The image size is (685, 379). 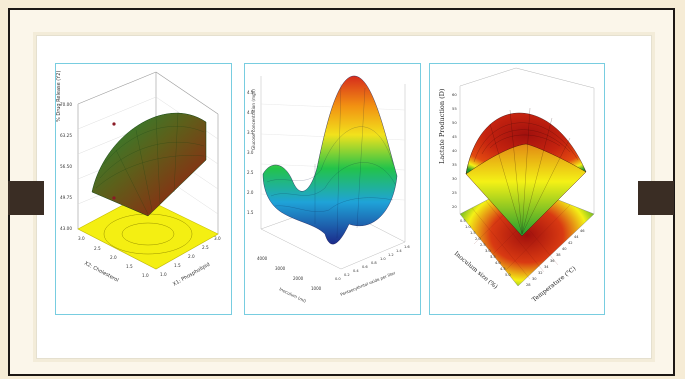 What do you see at coordinates (540, 273) in the screenshot?
I see `x-tick: 32` at bounding box center [540, 273].